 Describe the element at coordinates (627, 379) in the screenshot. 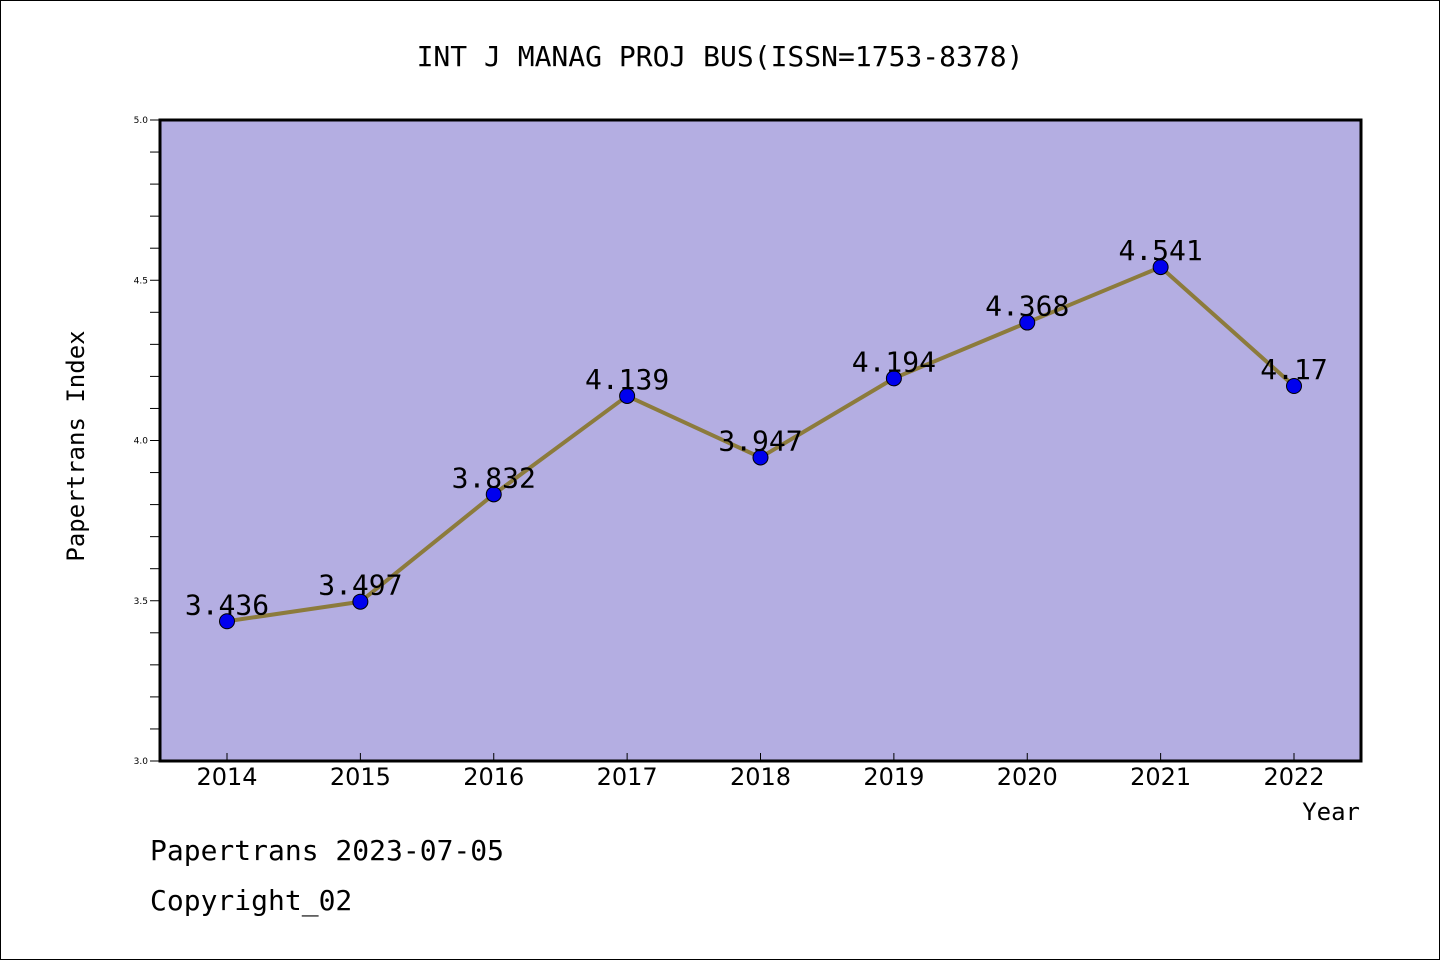

I see `data-label: 4.139` at that location.